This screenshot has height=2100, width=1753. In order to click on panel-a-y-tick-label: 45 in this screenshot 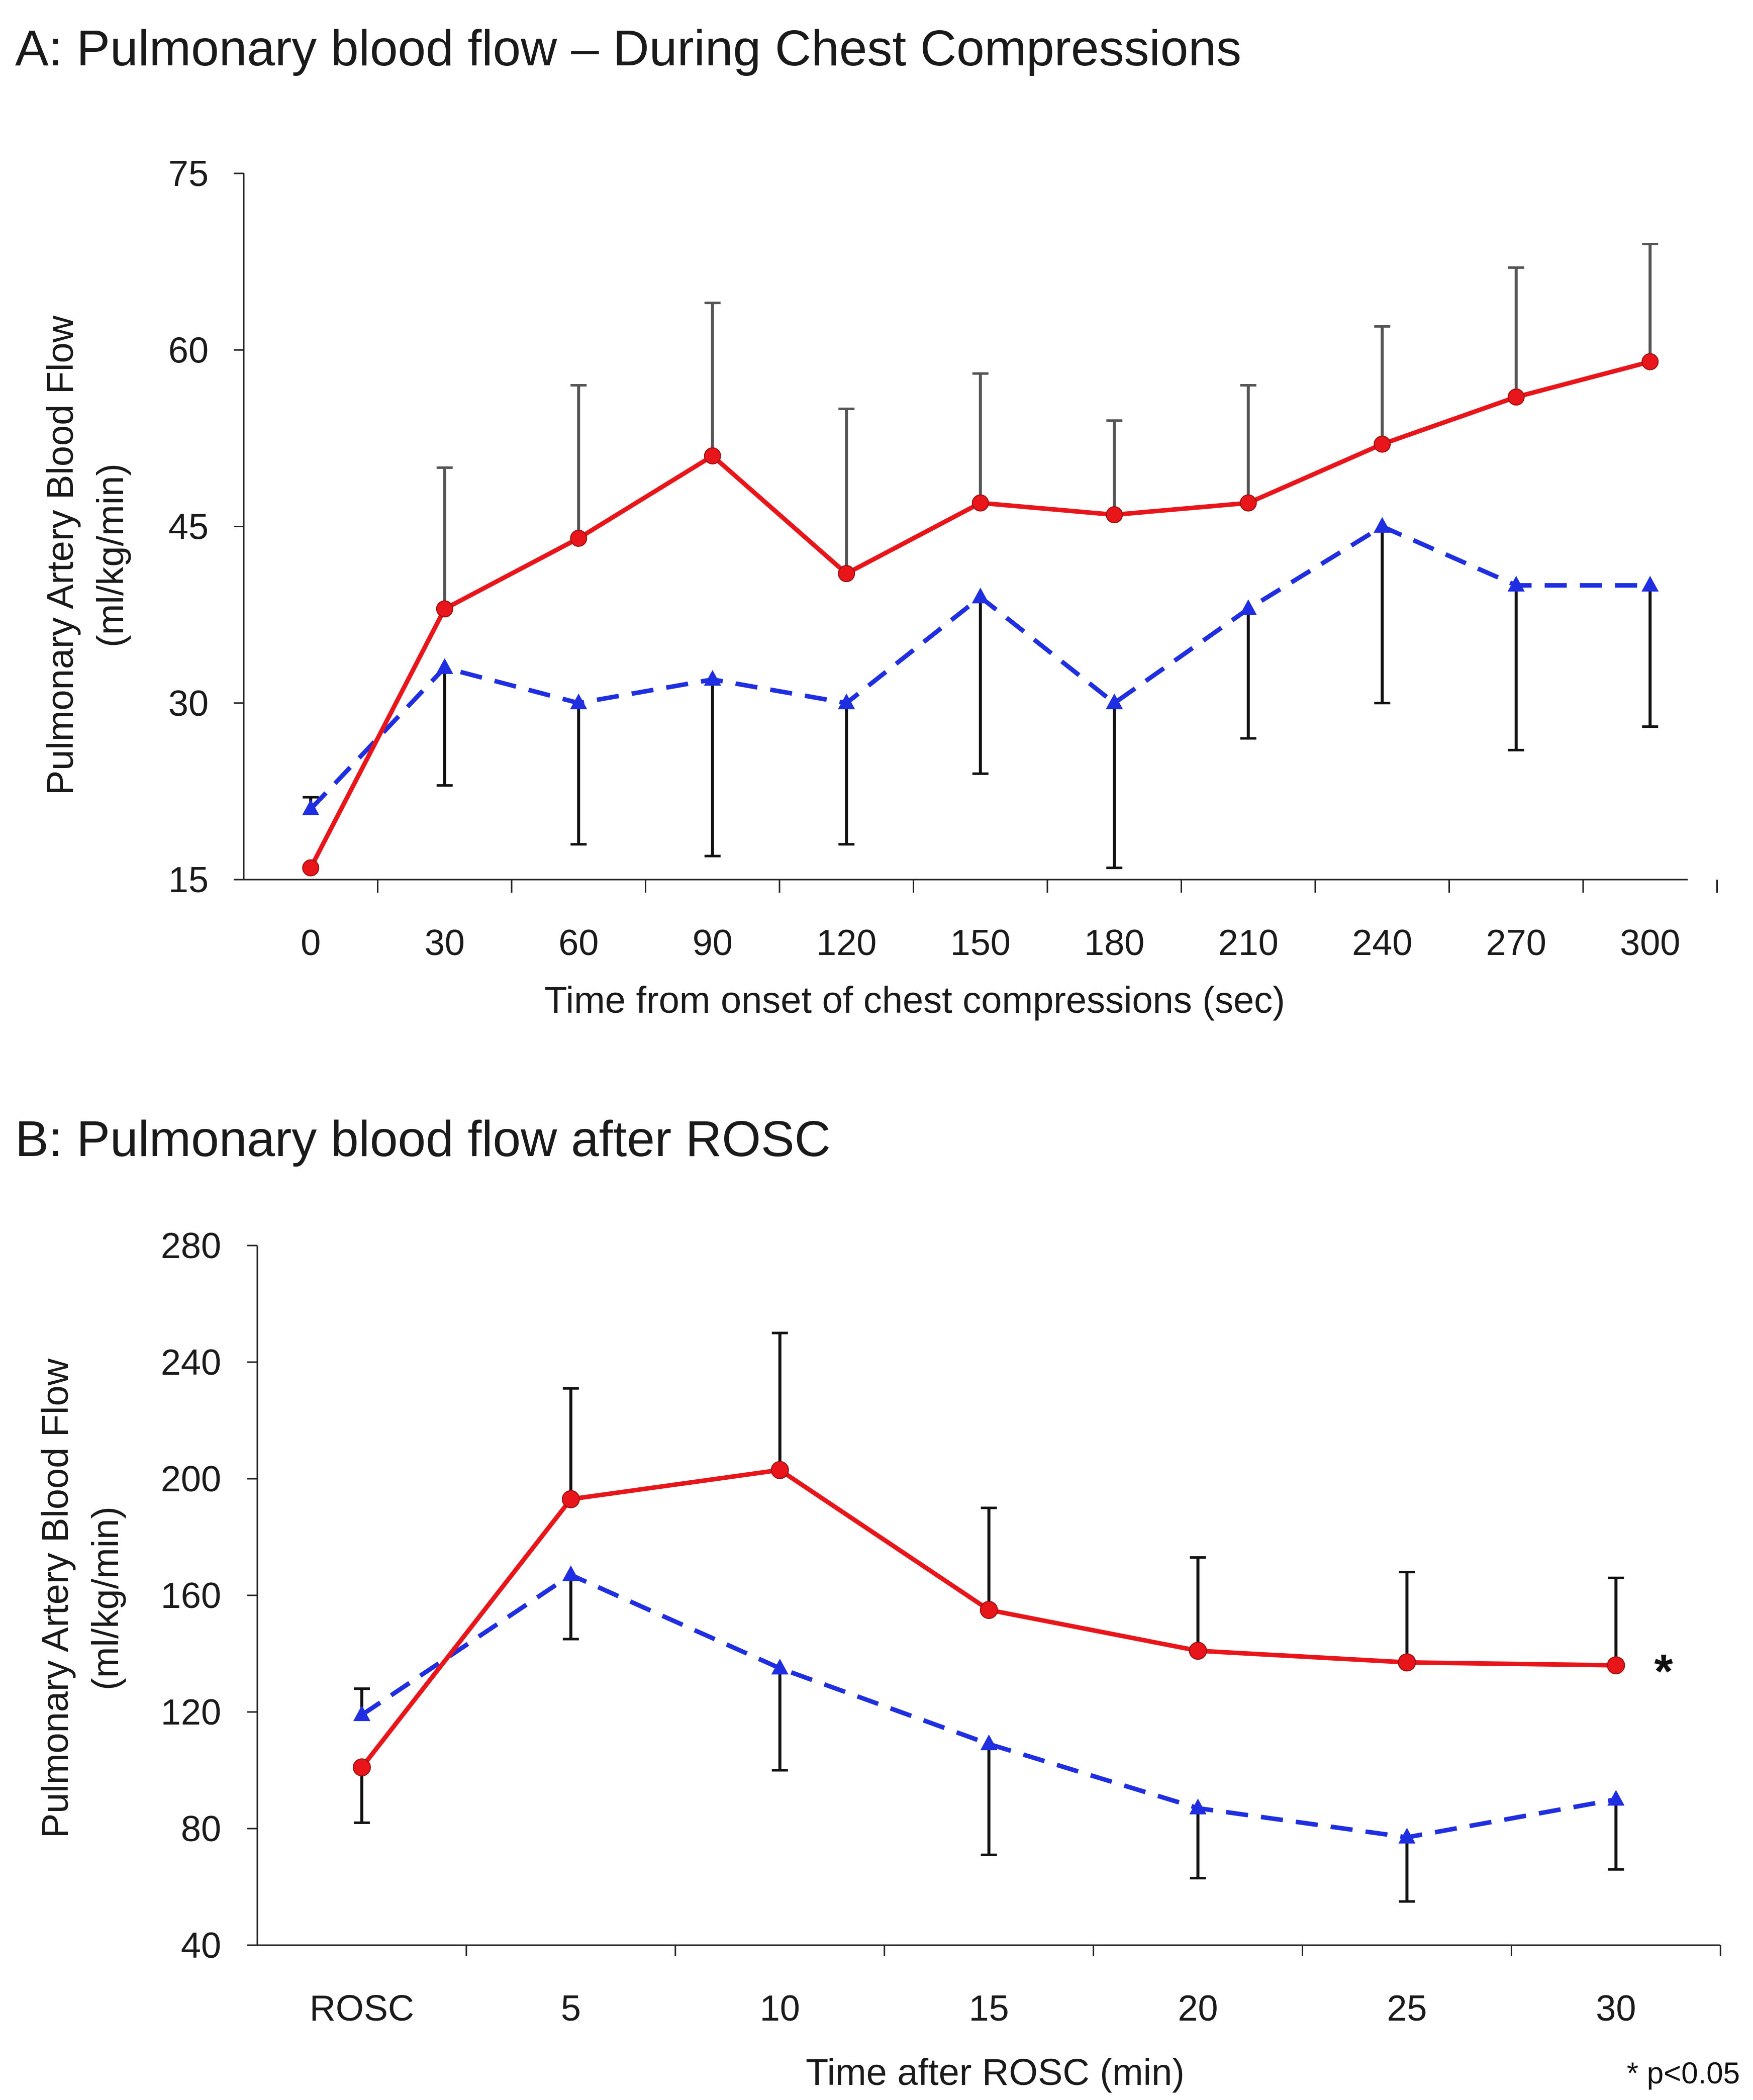, I will do `click(188, 527)`.